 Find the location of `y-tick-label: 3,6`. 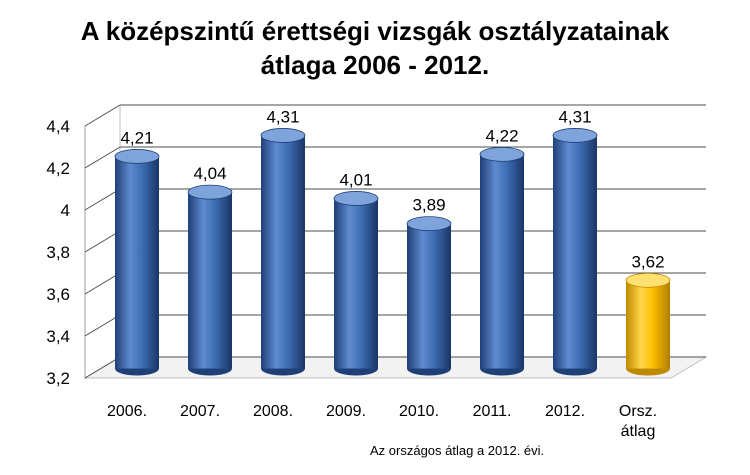

y-tick-label: 3,6 is located at coordinates (58, 294).